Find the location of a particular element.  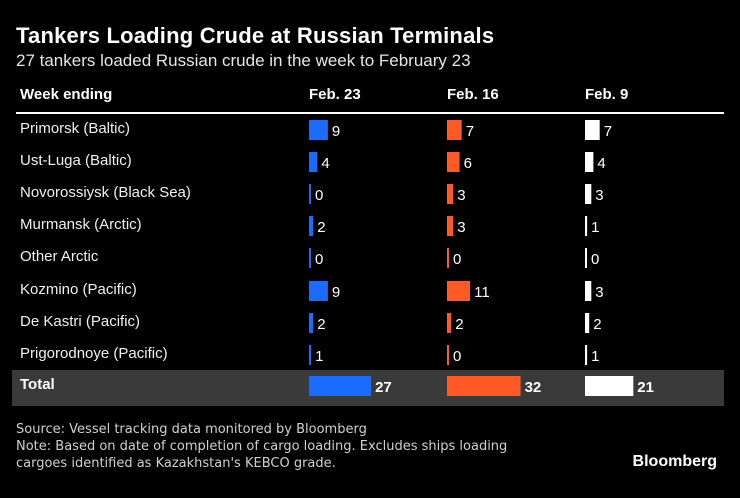

value-label-feb-23-row-4: 0 is located at coordinates (319, 259).